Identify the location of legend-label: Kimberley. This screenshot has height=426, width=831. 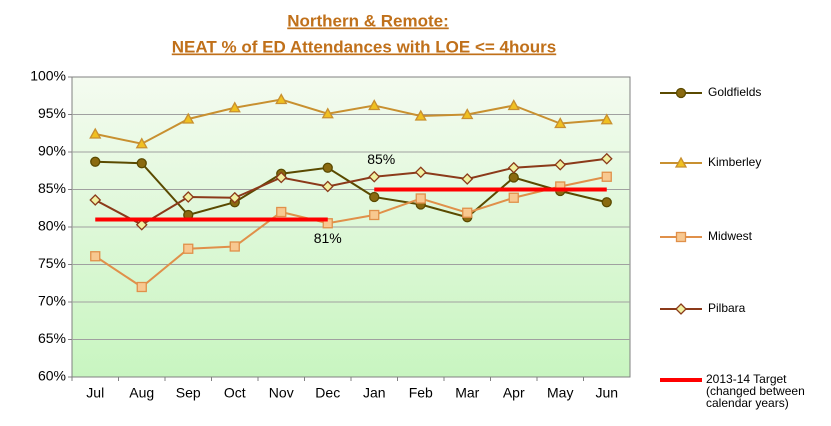
(734, 162).